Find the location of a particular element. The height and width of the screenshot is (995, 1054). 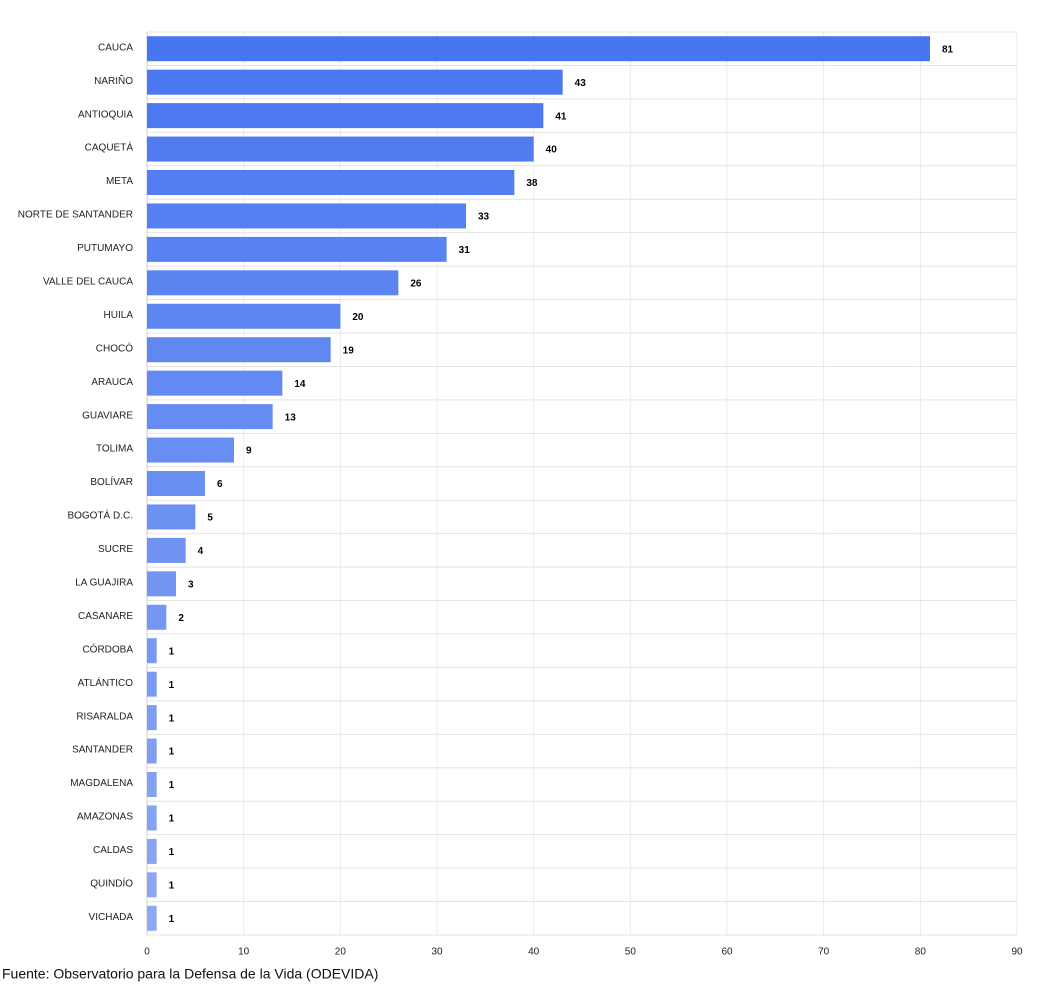

x-tick-label: 40 is located at coordinates (534, 952).